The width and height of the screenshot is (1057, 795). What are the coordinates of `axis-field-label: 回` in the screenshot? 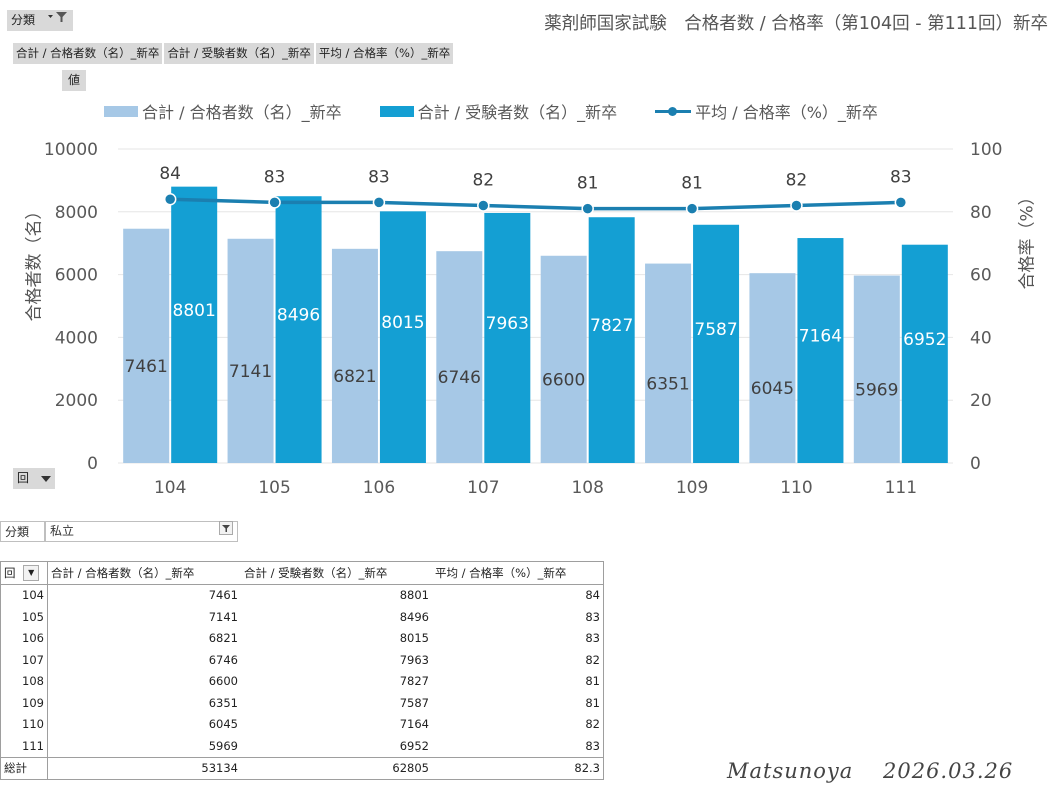 It's located at (23, 478).